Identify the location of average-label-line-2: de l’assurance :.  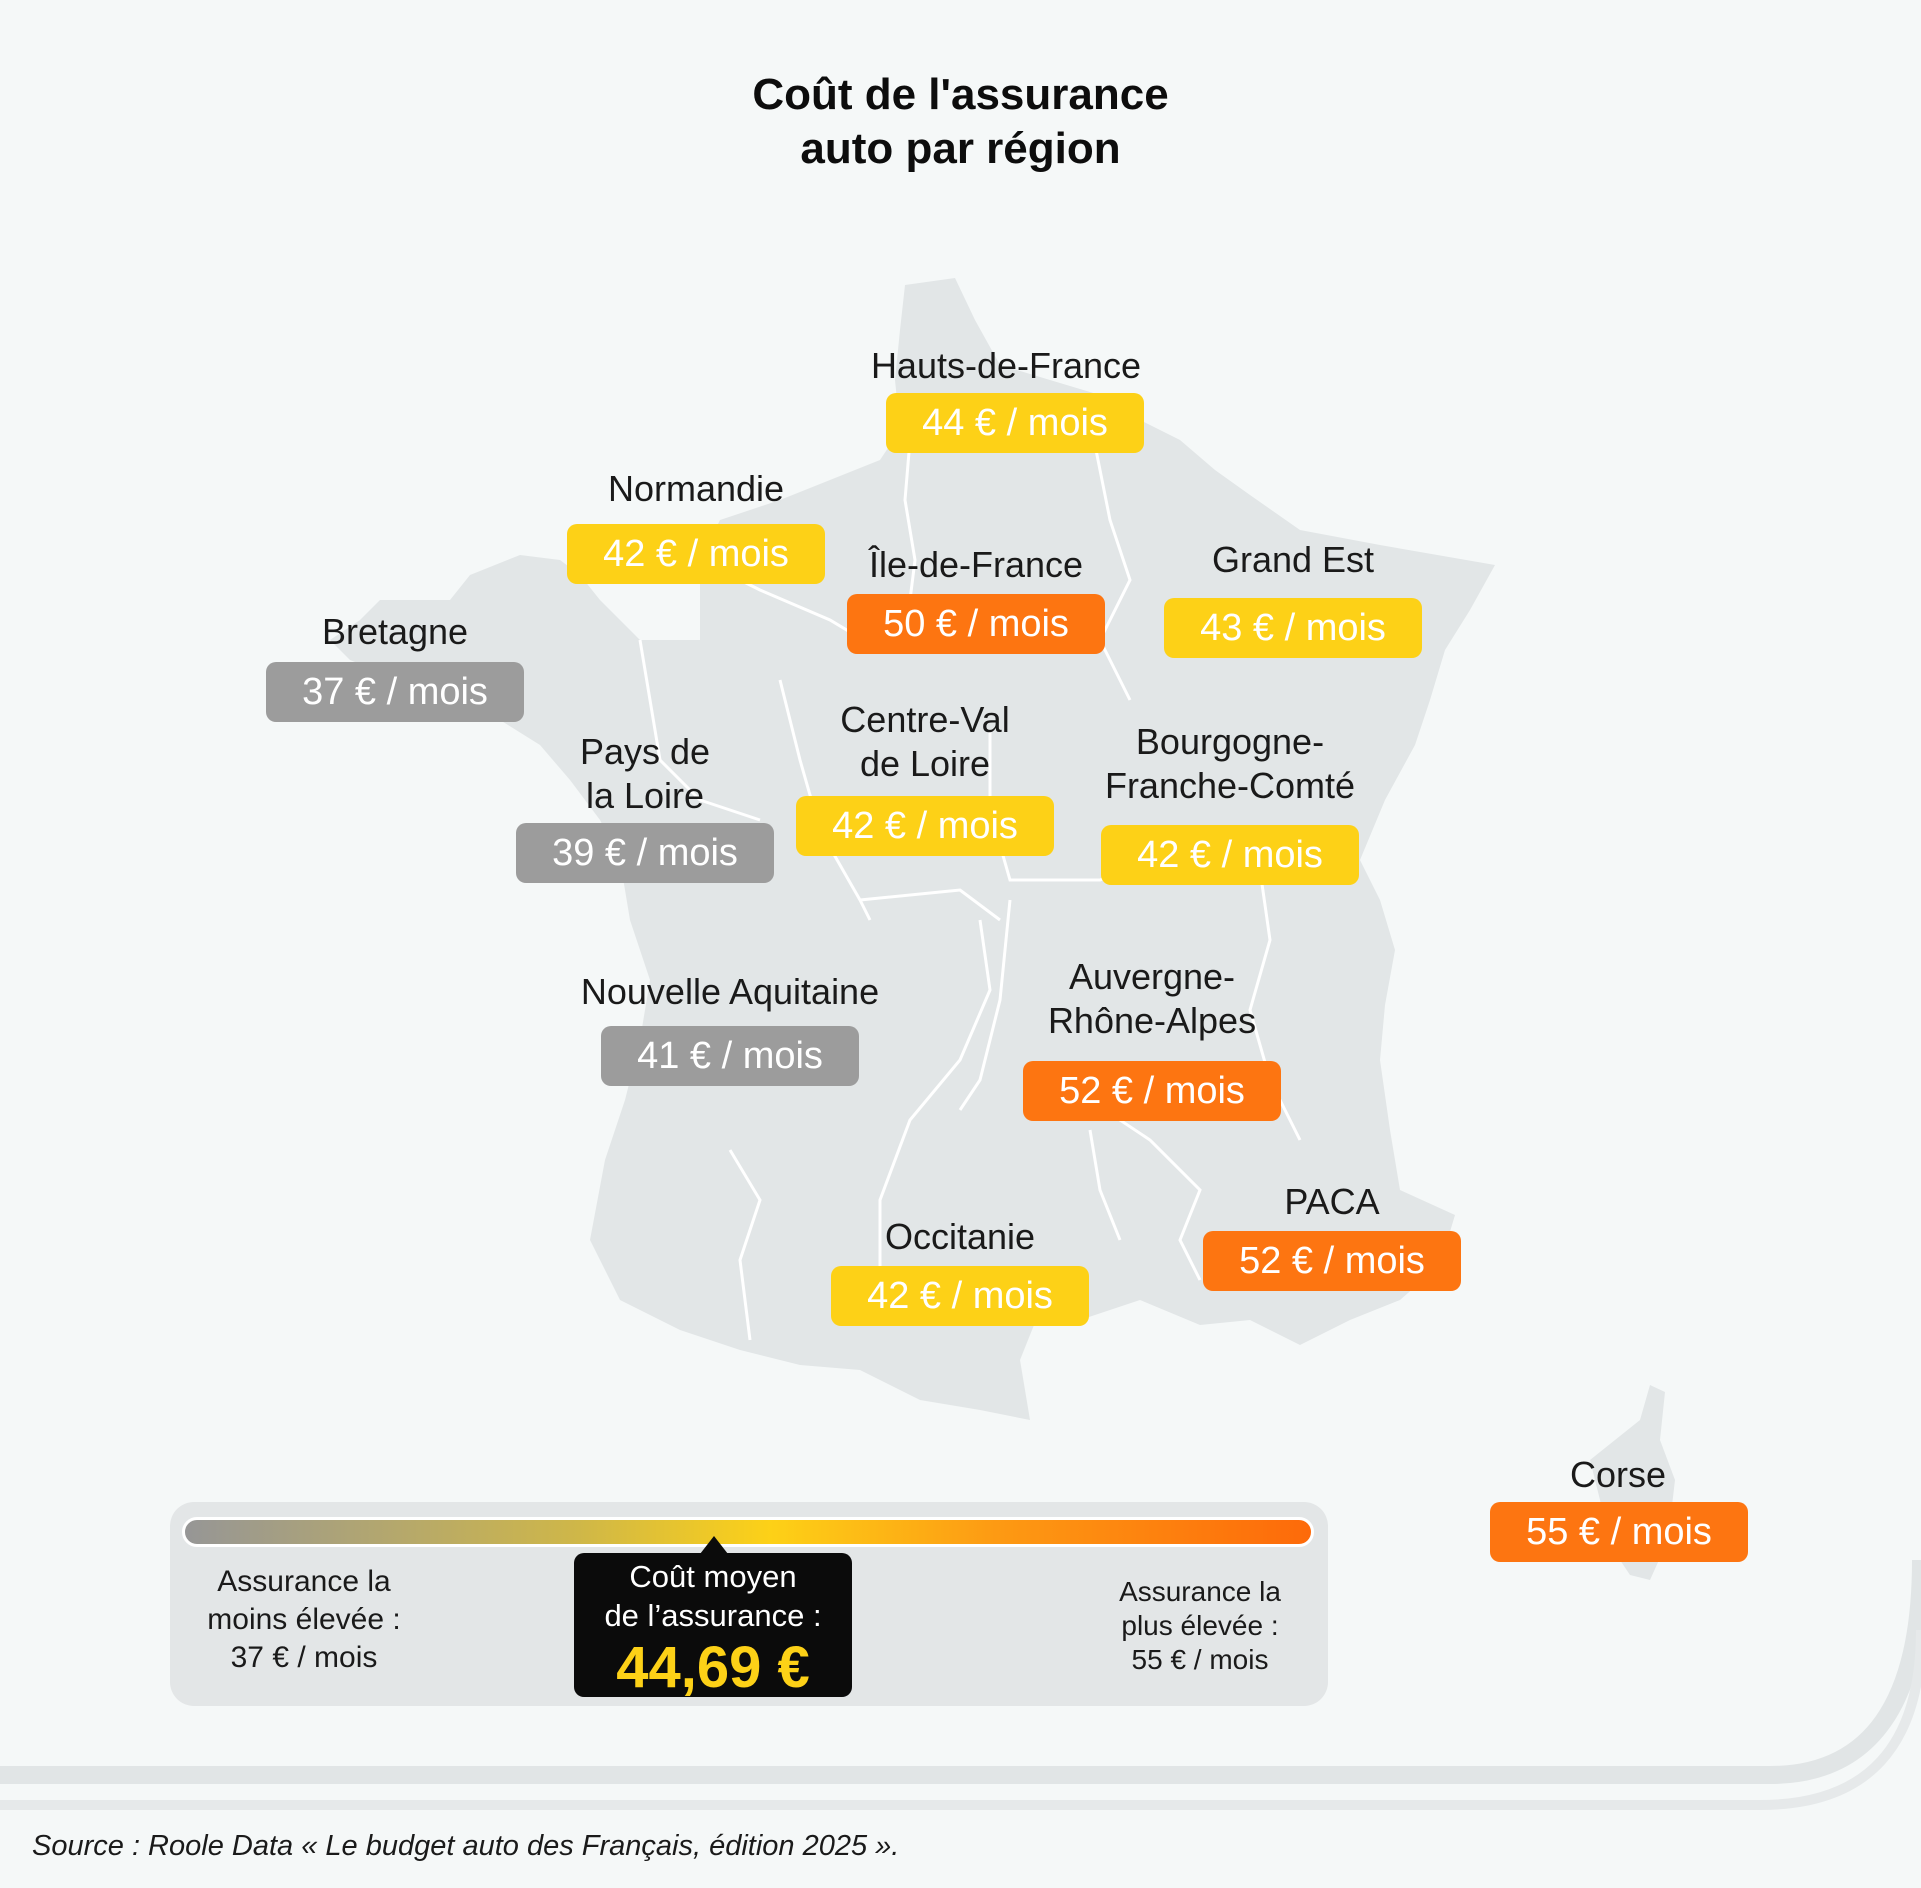
(713, 1615).